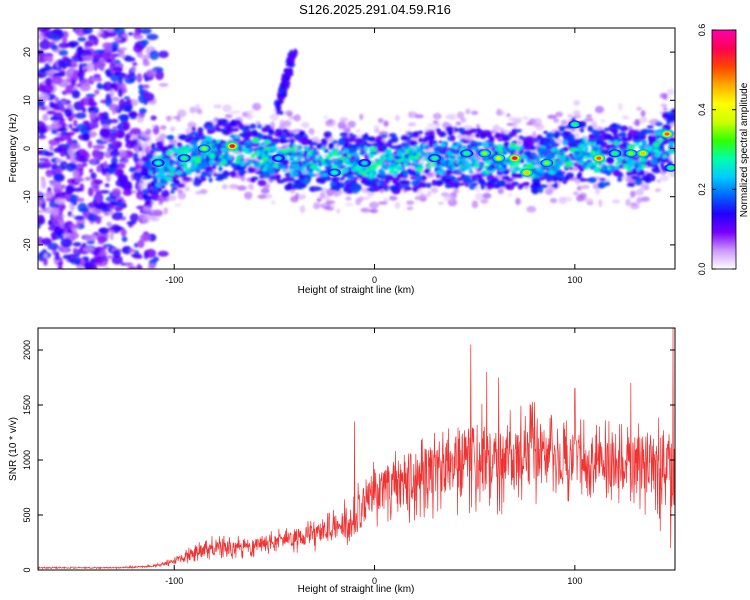 The image size is (750, 600). Describe the element at coordinates (374, 280) in the screenshot. I see `spectrogram-x-tick-label: 0` at that location.